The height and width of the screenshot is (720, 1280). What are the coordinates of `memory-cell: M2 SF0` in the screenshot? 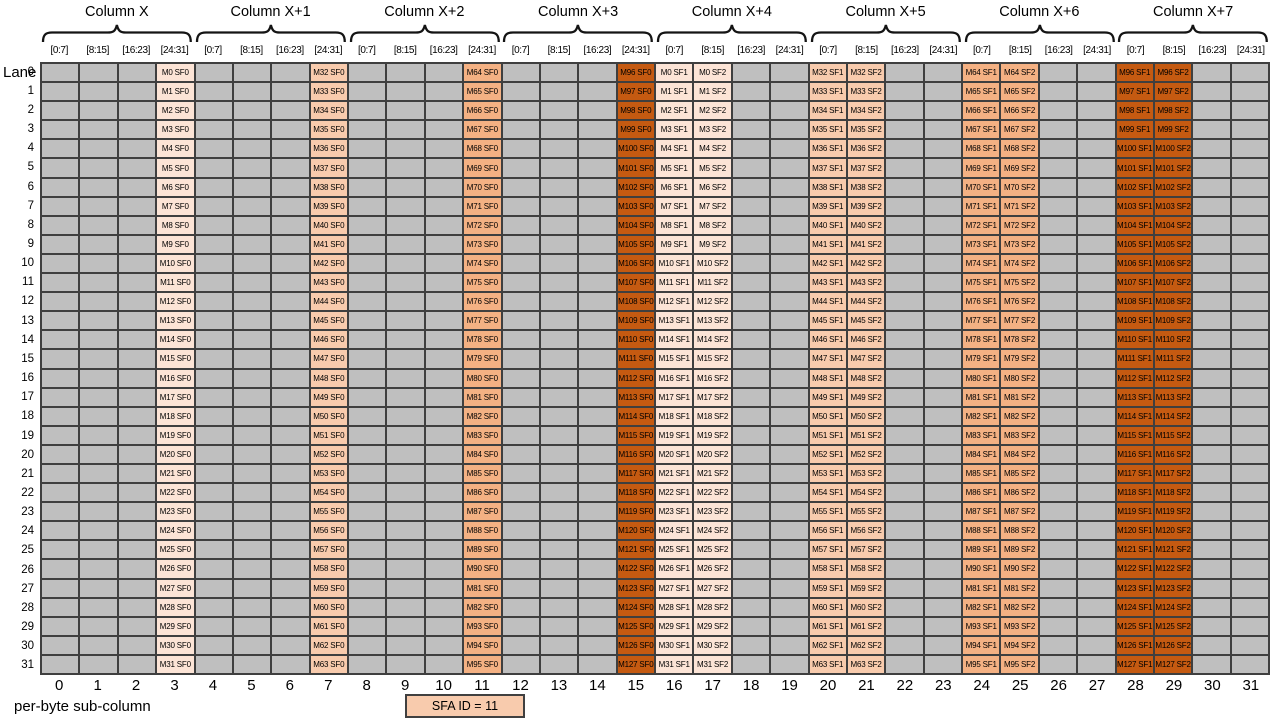 It's located at (175, 111).